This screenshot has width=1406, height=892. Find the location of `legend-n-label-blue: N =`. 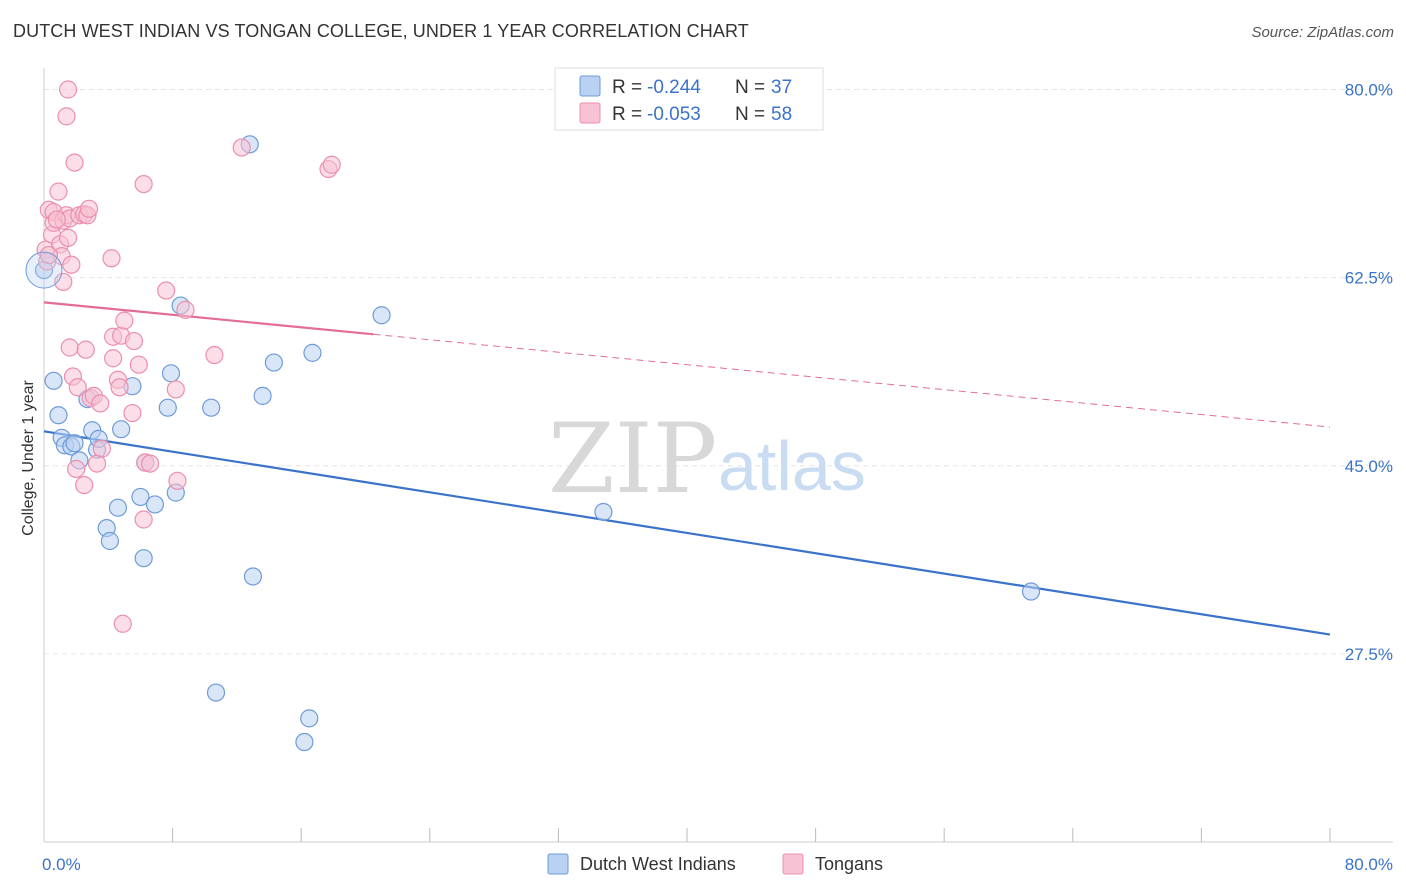

legend-n-label-blue: N = is located at coordinates (750, 87).